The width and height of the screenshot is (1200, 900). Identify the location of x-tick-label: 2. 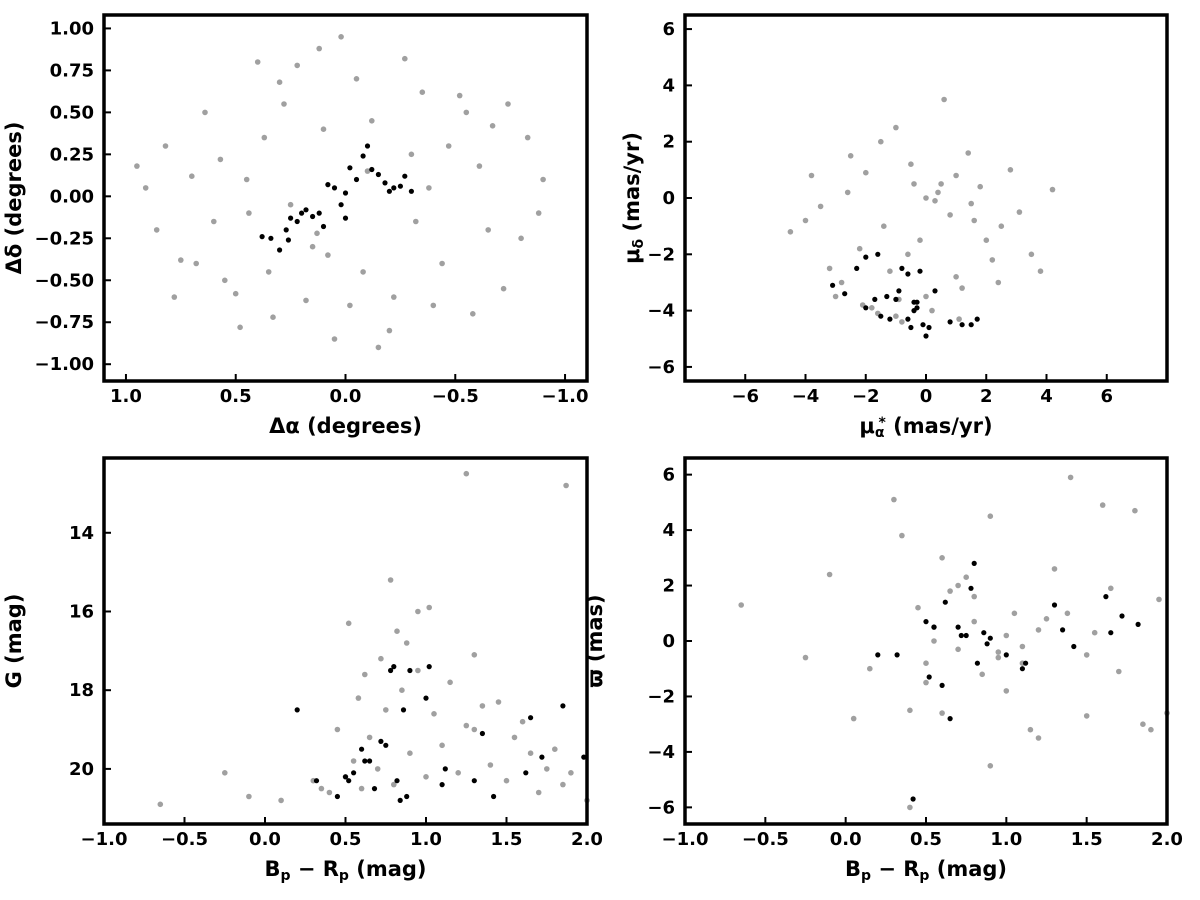
(986, 396).